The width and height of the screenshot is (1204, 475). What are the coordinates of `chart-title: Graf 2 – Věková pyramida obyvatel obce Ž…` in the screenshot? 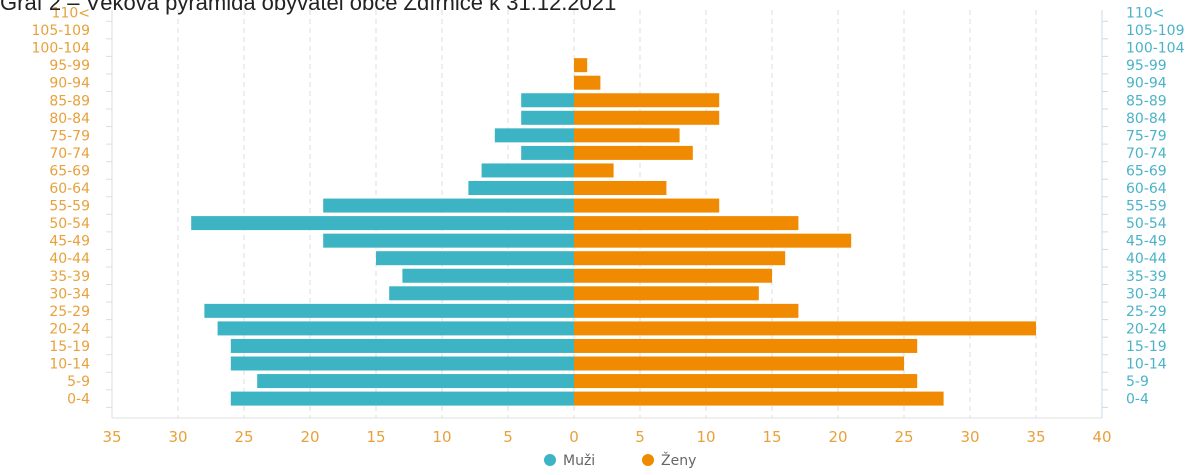 It's located at (308, 7).